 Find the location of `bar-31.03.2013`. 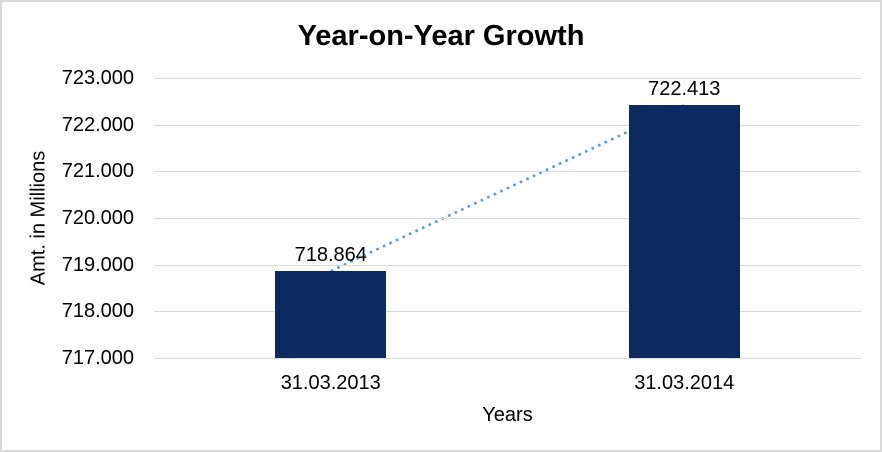

bar-31.03.2013 is located at coordinates (331, 314).